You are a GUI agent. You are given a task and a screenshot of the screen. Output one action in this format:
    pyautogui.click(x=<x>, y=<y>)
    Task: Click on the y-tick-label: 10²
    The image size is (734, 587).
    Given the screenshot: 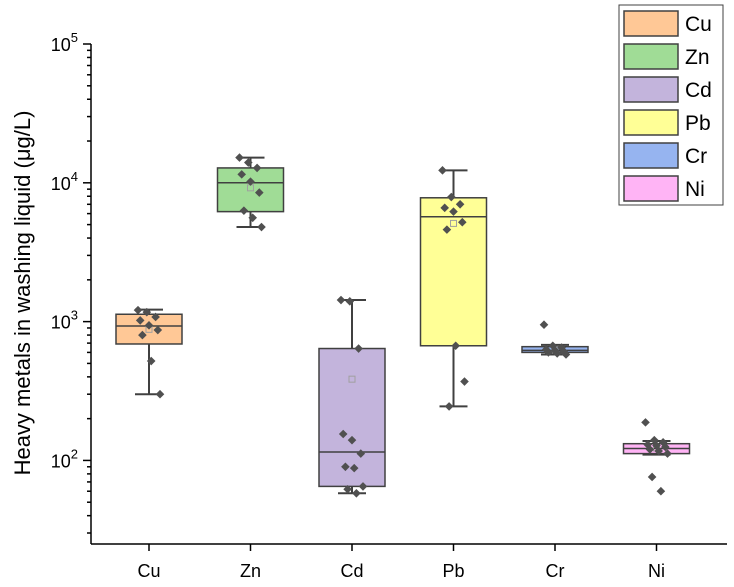 What is the action you would take?
    pyautogui.click(x=64, y=458)
    